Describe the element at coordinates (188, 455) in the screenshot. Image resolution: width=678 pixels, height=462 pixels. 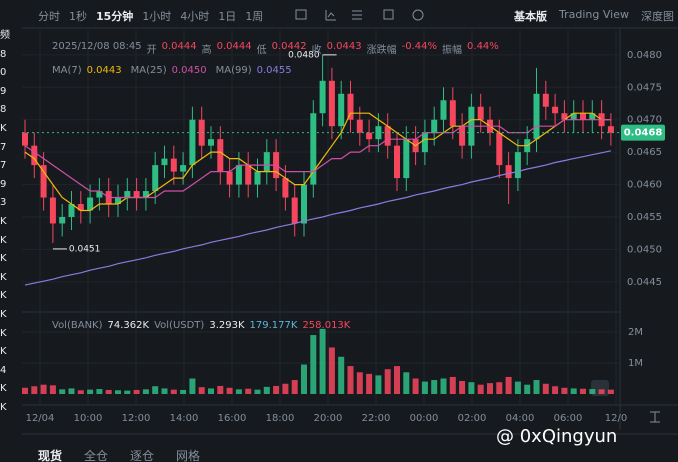
I see `bottom-tab: 网格` at that location.